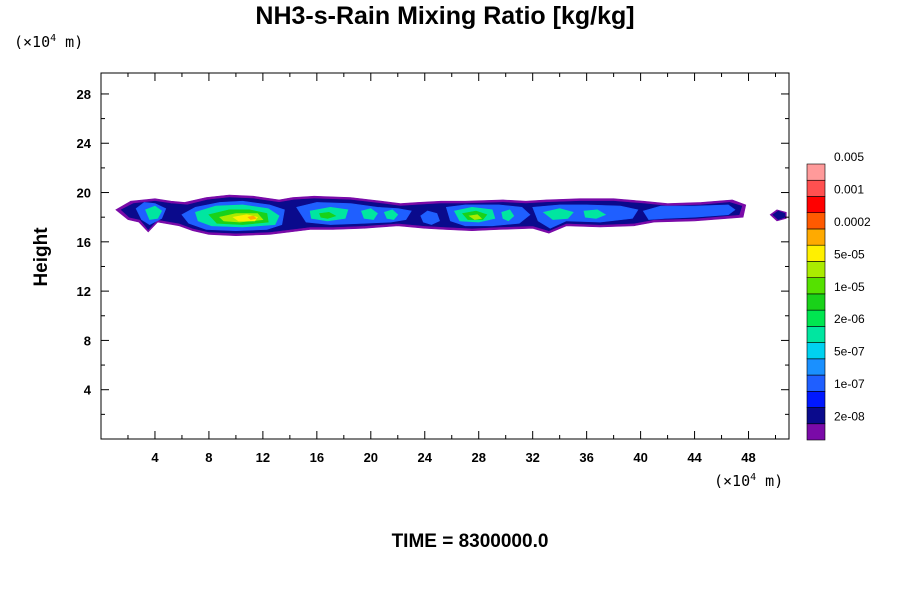 The height and width of the screenshot is (600, 900). I want to click on y-tick-label: 28, so click(84, 94).